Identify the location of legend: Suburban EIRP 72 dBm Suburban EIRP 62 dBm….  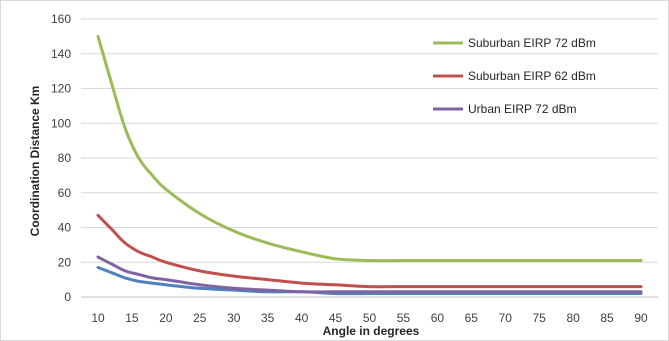
(514, 76).